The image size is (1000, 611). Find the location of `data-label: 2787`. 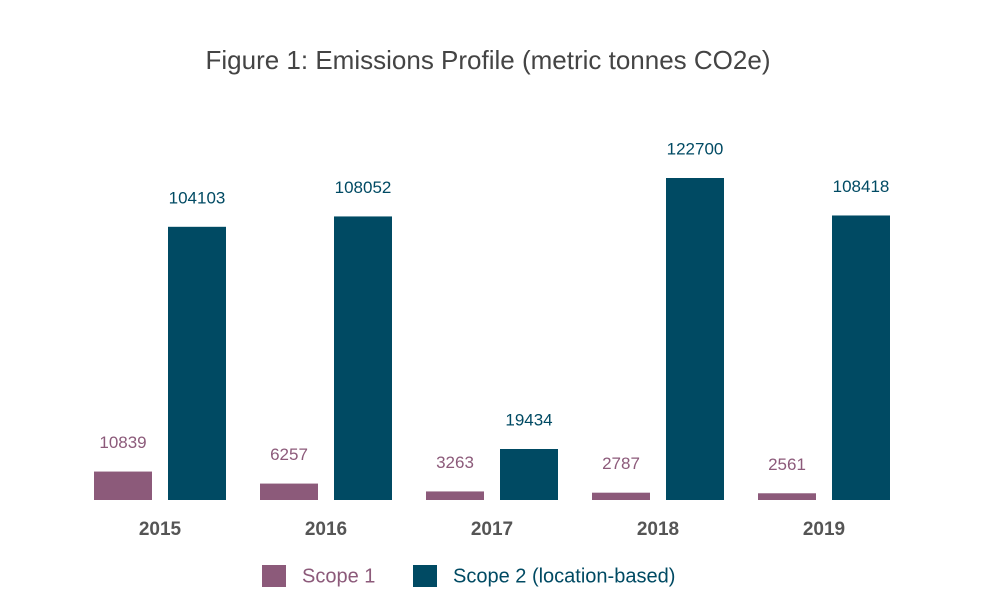

data-label: 2787 is located at coordinates (621, 463).